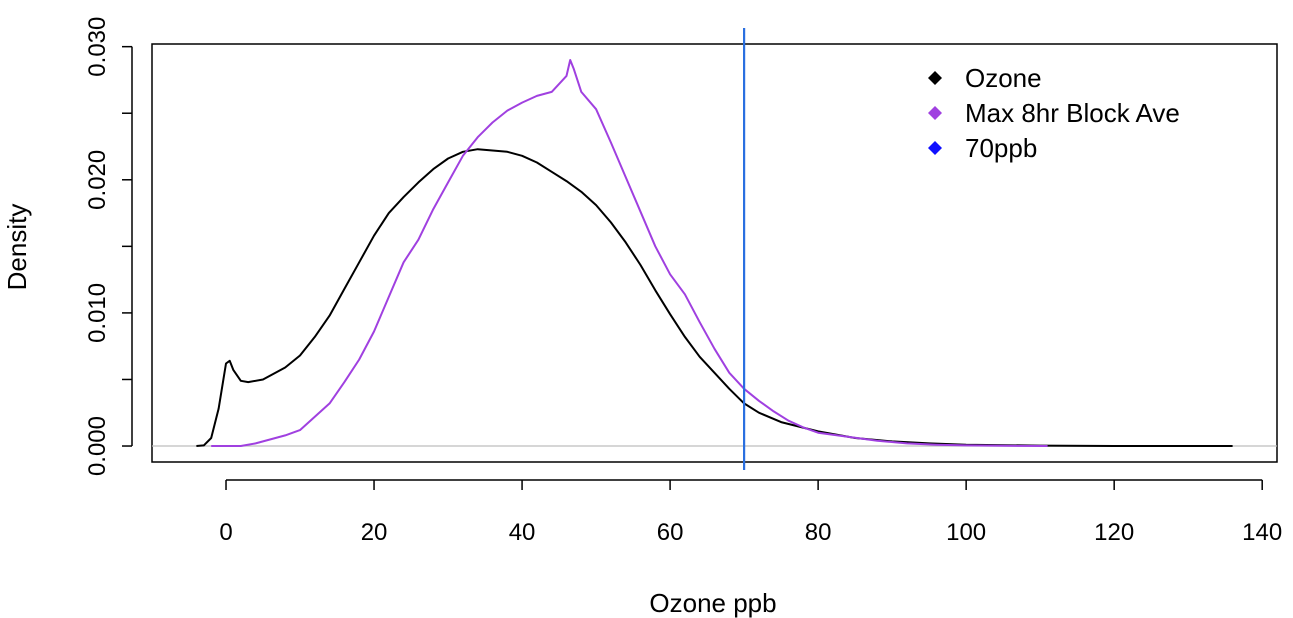 Image resolution: width=1293 pixels, height=618 pixels. What do you see at coordinates (966, 532) in the screenshot?
I see `x-tick-label: 100` at bounding box center [966, 532].